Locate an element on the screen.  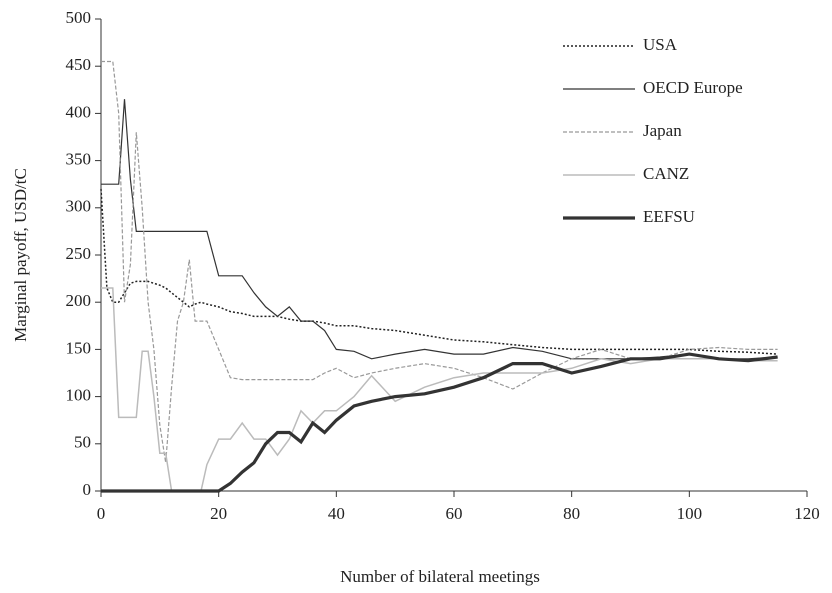
legend-label: CANZ is located at coordinates (666, 173).